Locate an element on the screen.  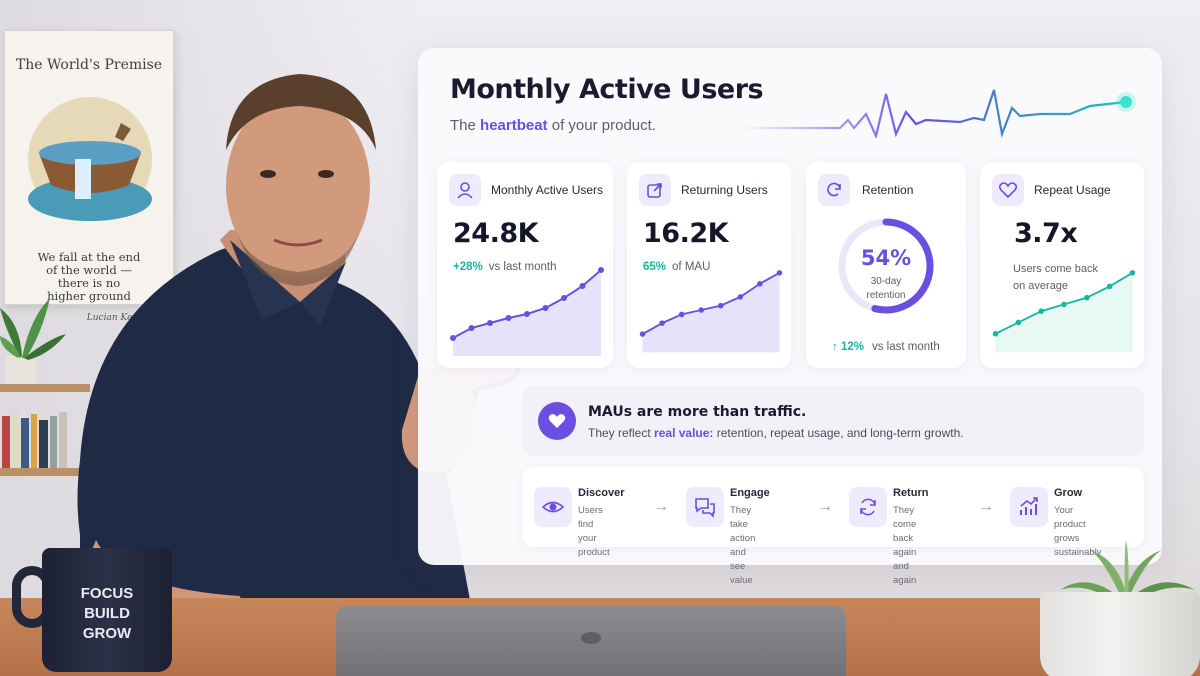
trend-chart-returning is located at coordinates (711, 311).